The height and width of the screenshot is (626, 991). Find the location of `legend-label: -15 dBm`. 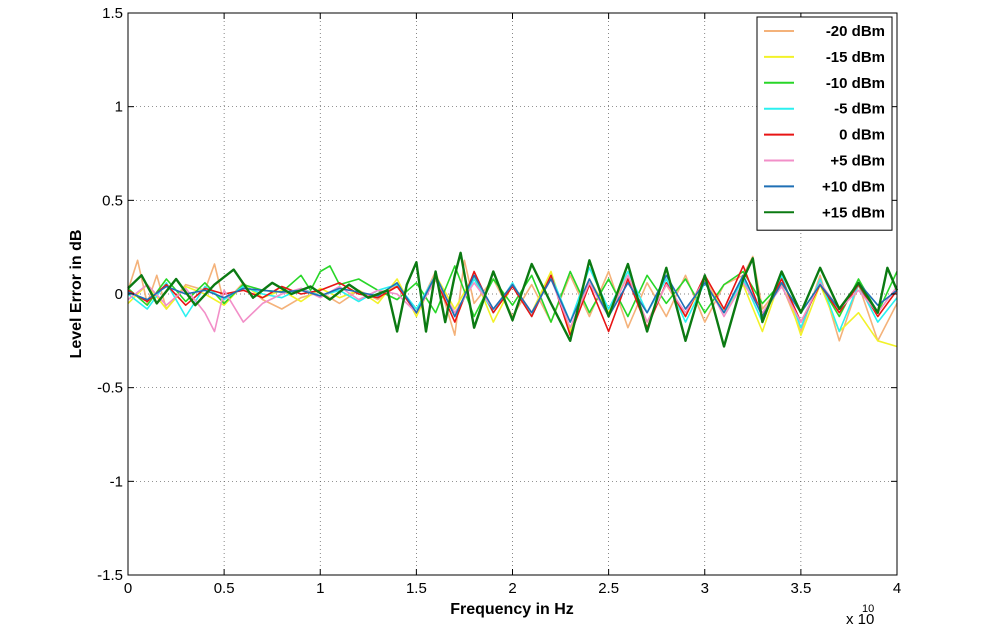

legend-label: -15 dBm is located at coordinates (855, 57).